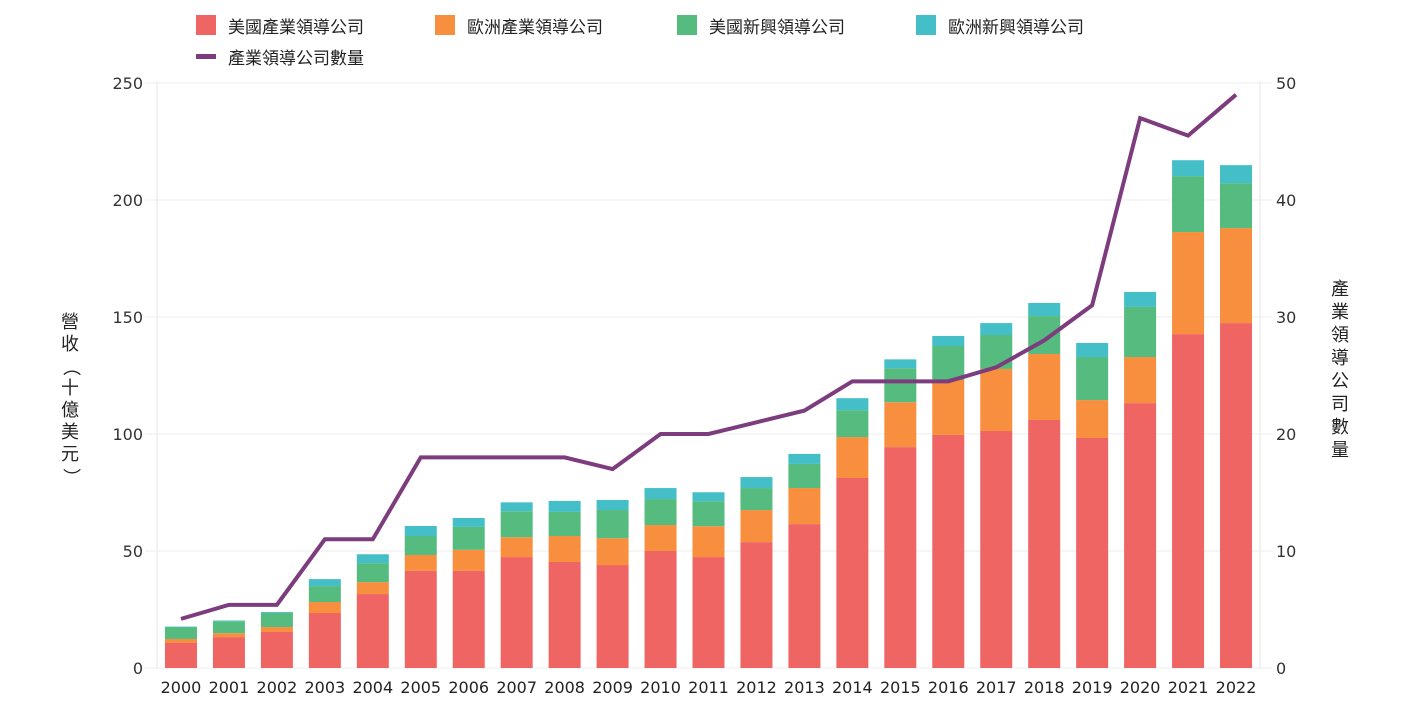 This screenshot has width=1406, height=709. I want to click on x-tick-label: 2021, so click(1188, 687).